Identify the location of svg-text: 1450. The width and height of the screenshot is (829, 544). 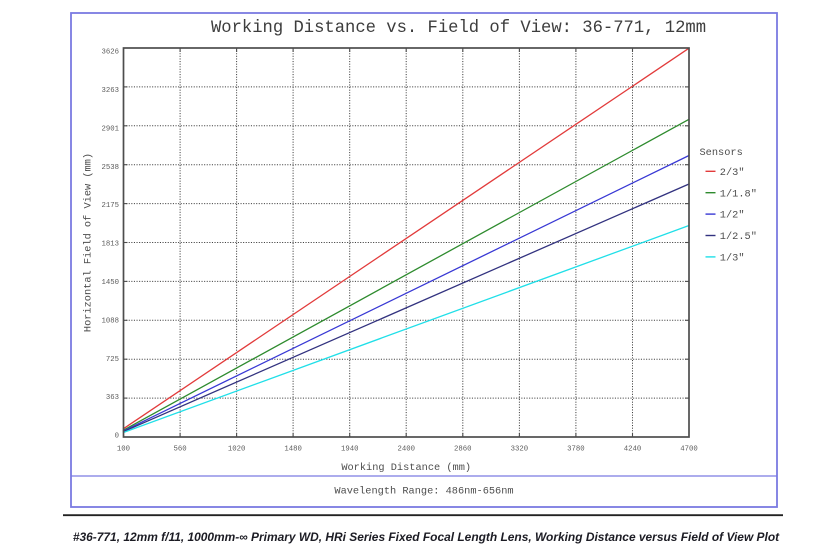
(110, 283).